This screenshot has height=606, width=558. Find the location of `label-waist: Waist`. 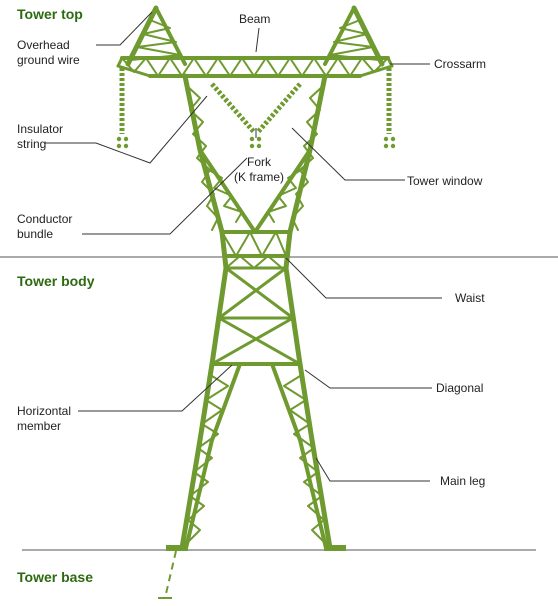

label-waist: Waist is located at coordinates (470, 298).